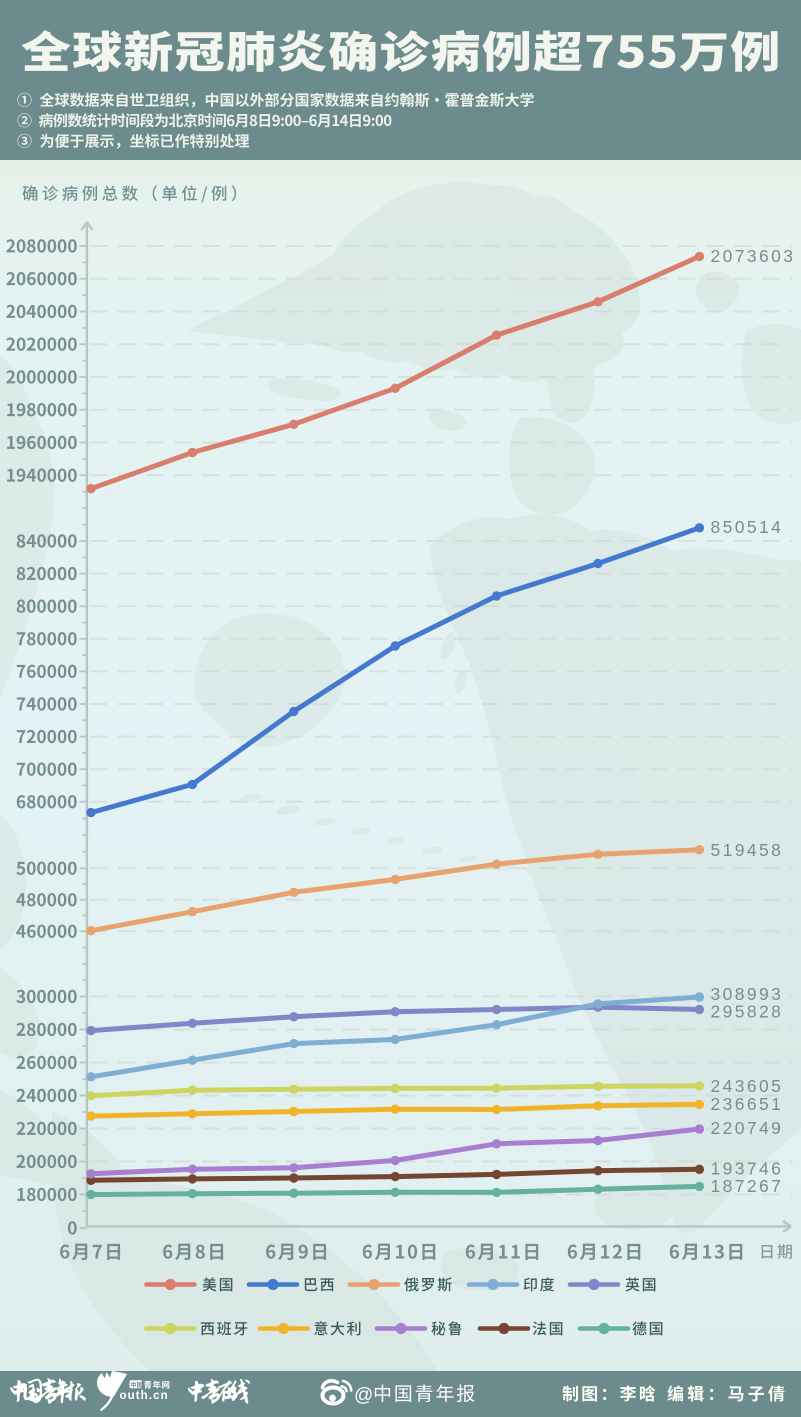 Image resolution: width=801 pixels, height=1417 pixels. Describe the element at coordinates (747, 1169) in the screenshot. I see `svg-text: 193746` at that location.